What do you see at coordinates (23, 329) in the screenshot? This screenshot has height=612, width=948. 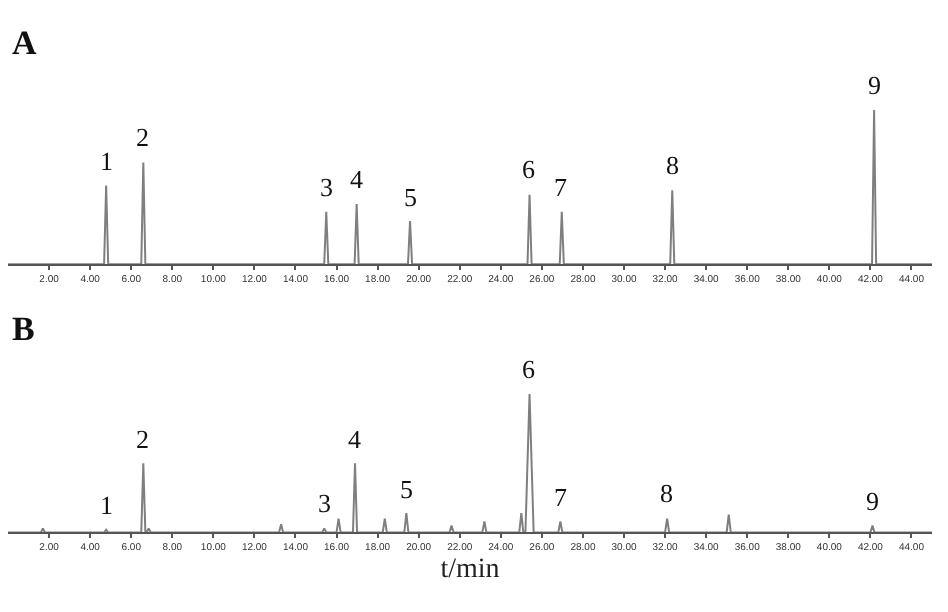 I see `chart-title: B` at bounding box center [23, 329].